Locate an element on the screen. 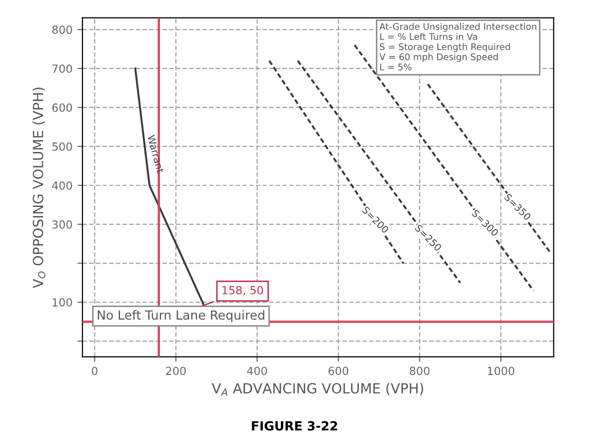 This screenshot has height=446, width=589. annotation: At-Grade Unsignalized Intersection L = % Left Turns in Va S = Storage Length Required V = 60 mph Design Speed L = 5% is located at coordinates (457, 46).